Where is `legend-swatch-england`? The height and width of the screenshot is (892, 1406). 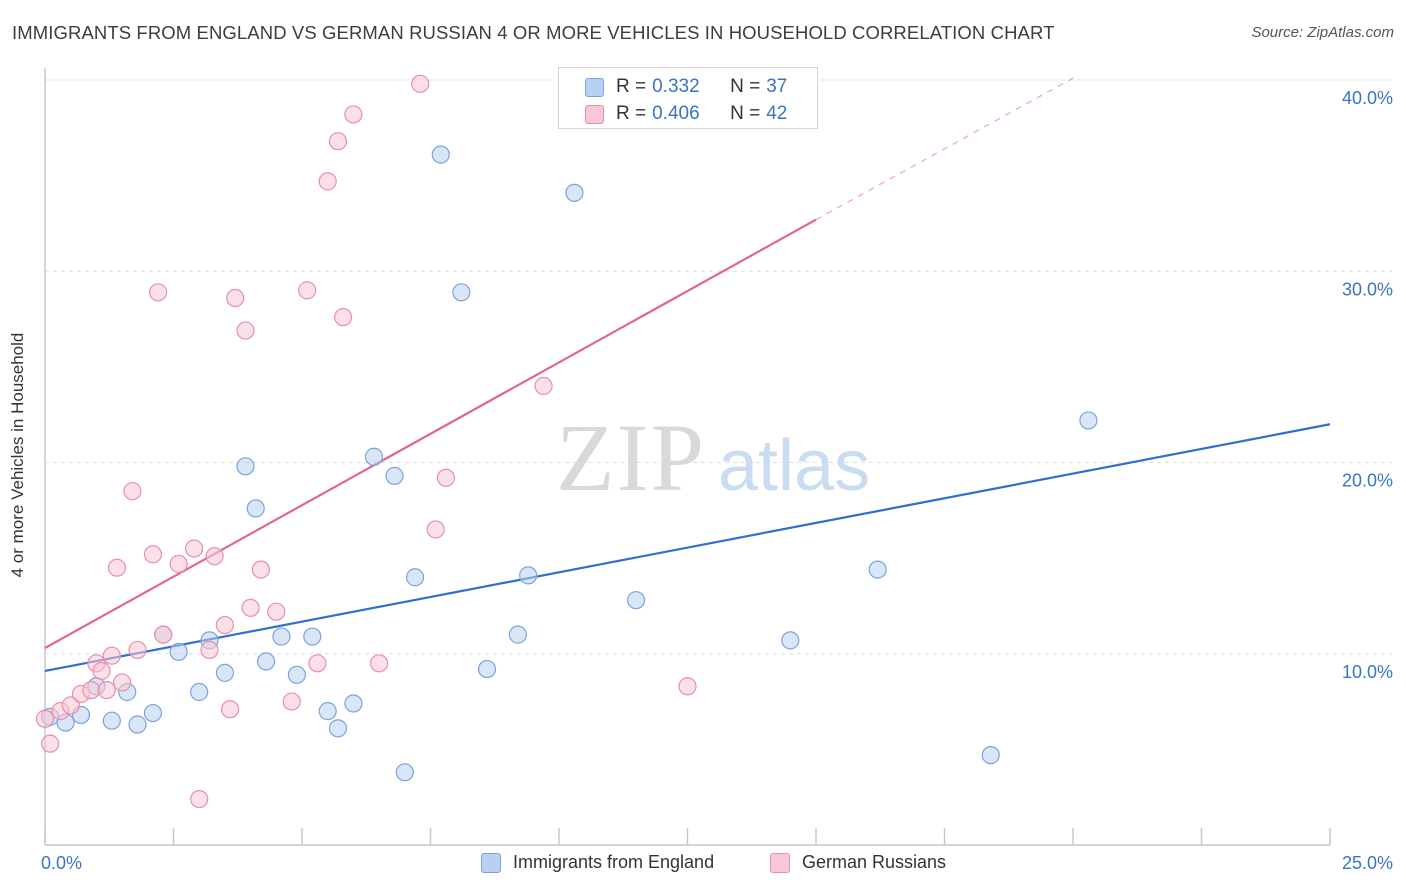
legend-swatch-england is located at coordinates (491, 862).